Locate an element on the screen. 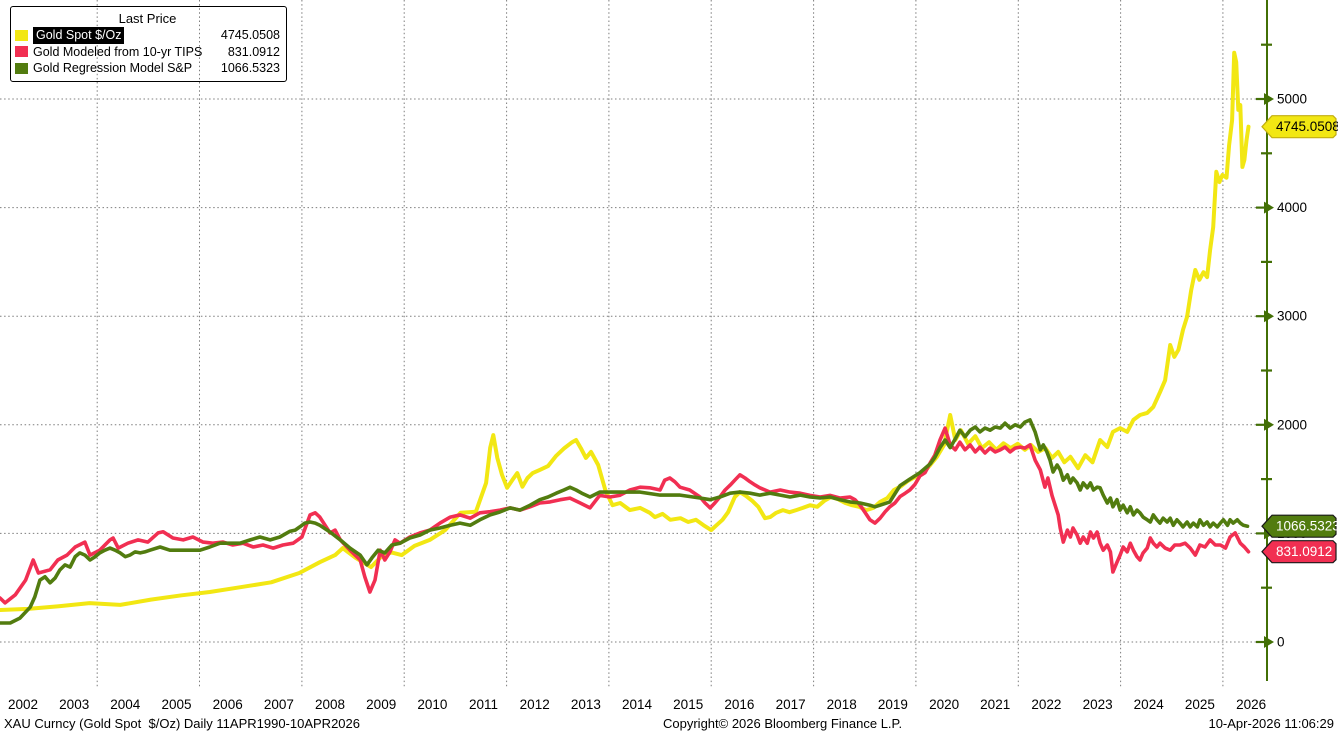 The width and height of the screenshot is (1338, 734). x-axis-year-label: 2012 is located at coordinates (535, 704).